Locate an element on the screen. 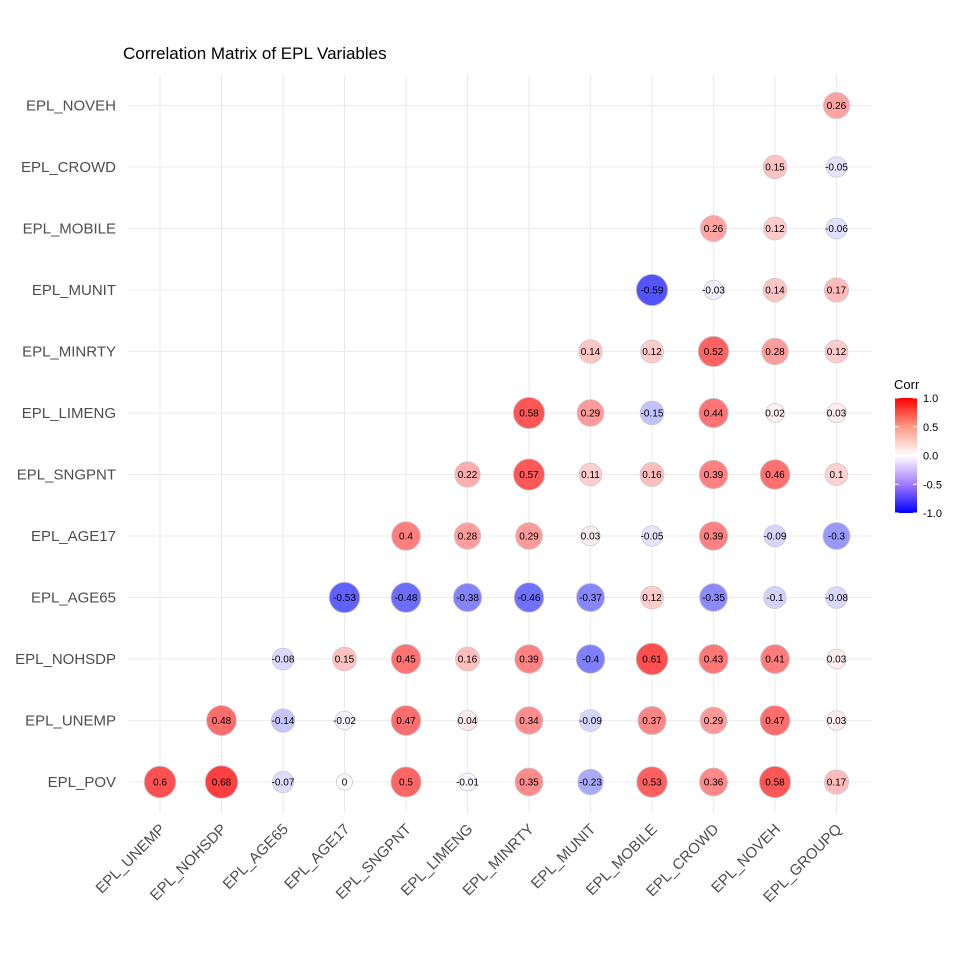 The width and height of the screenshot is (960, 960). correlation-cell: 0.43 is located at coordinates (713, 659).